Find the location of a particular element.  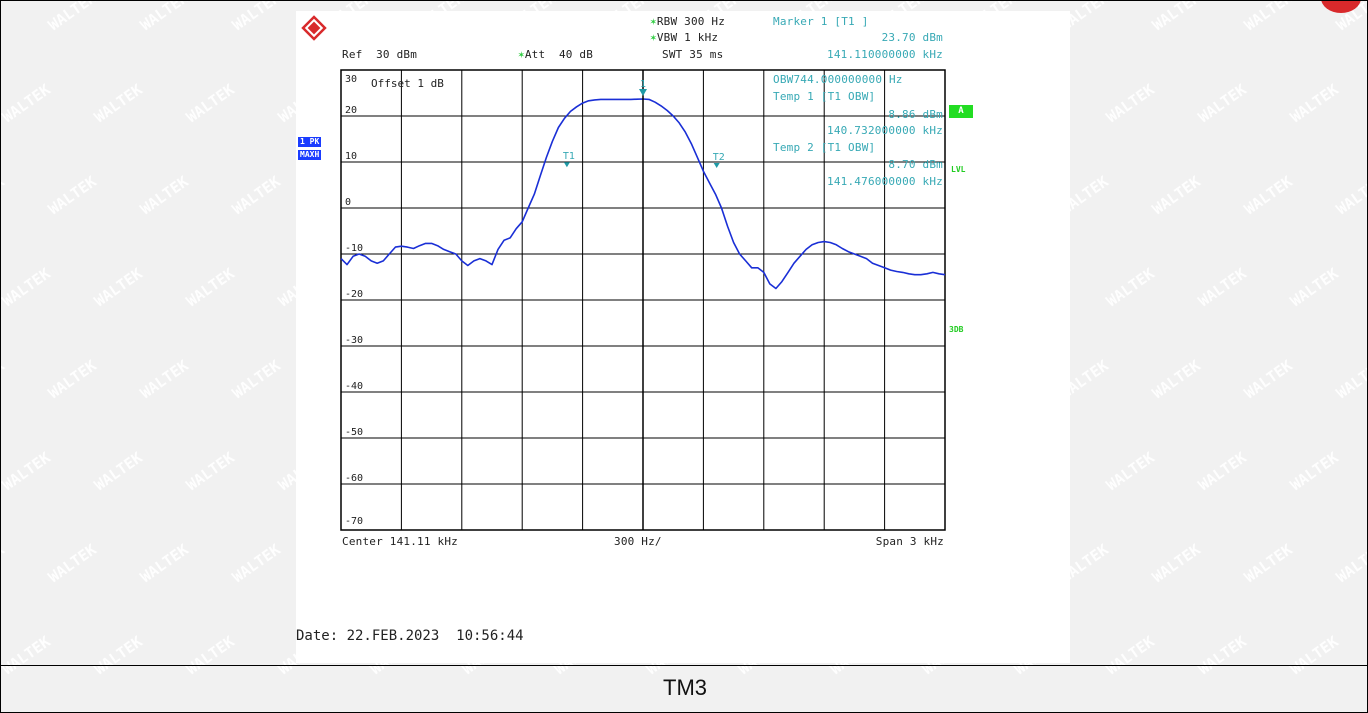

temp-marker-2-label: T2 is located at coordinates (719, 157).